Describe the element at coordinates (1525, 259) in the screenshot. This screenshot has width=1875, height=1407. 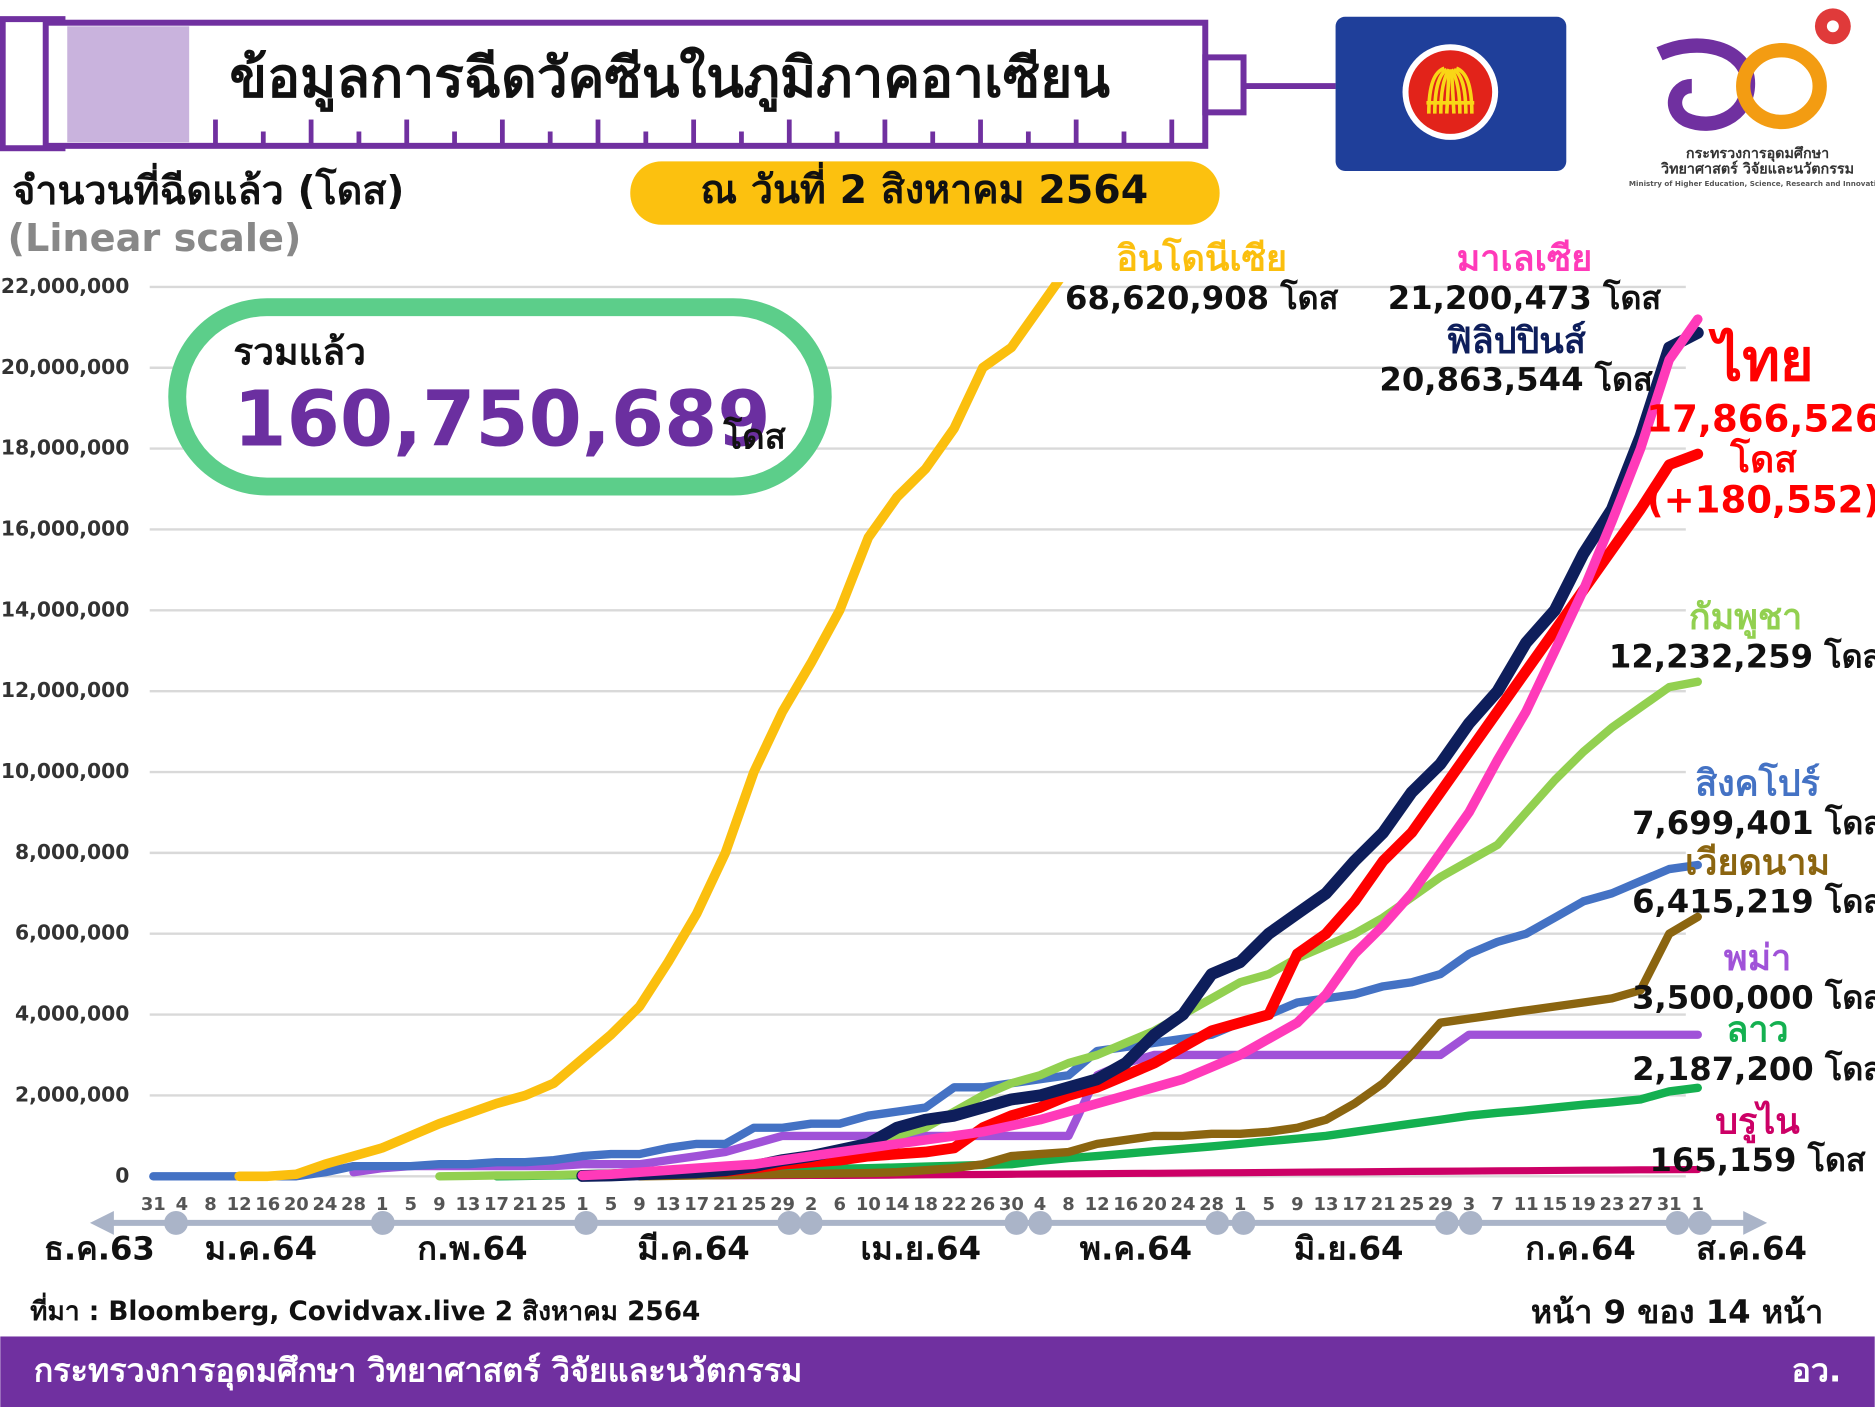
I see `series-name: มาเลเซีย` at that location.